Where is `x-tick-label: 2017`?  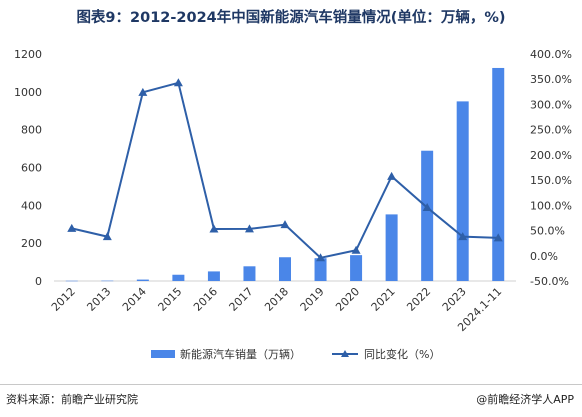
x-tick-label: 2017 is located at coordinates (241, 299).